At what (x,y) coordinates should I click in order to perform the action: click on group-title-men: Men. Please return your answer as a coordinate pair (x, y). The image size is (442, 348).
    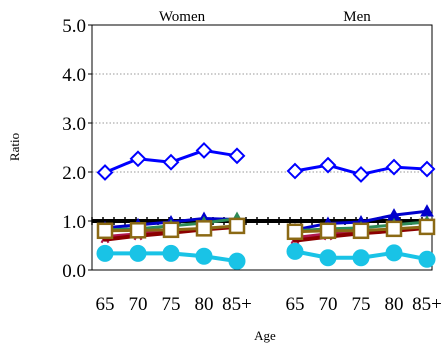
    Looking at the image, I should click on (357, 17).